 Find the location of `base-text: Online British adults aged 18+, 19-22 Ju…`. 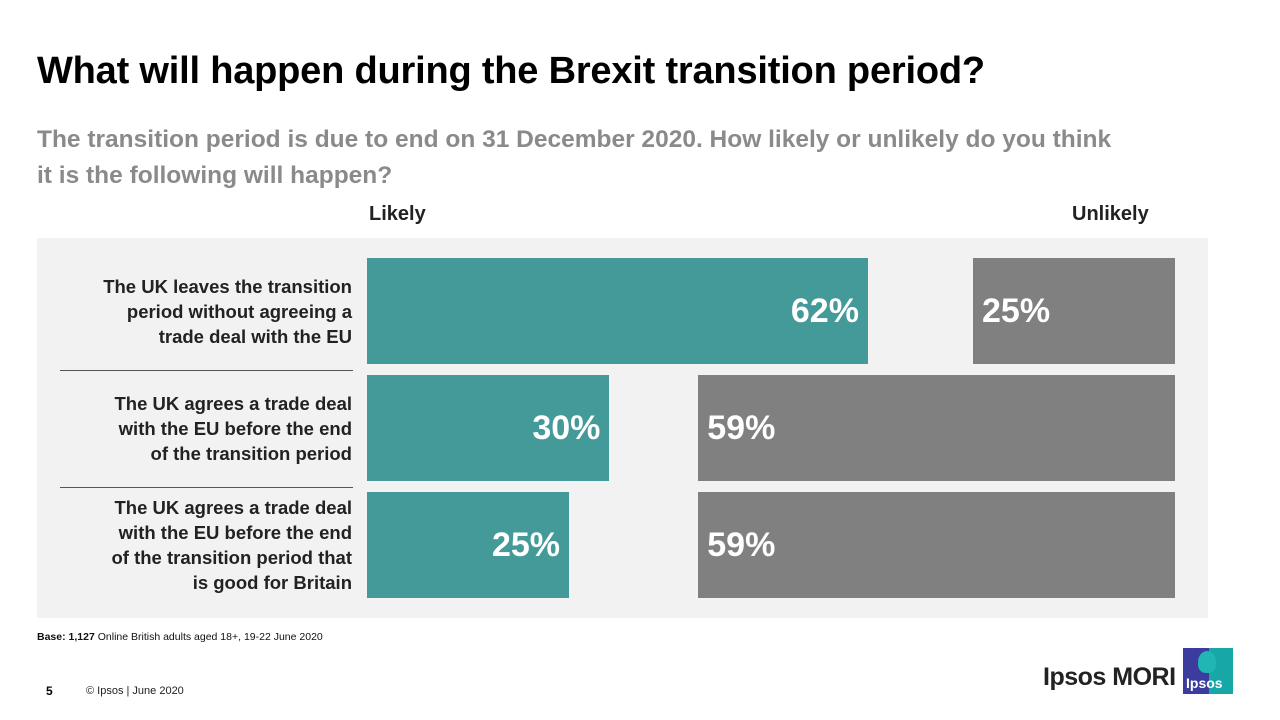

base-text: Online British adults aged 18+, 19-22 Ju… is located at coordinates (210, 637).